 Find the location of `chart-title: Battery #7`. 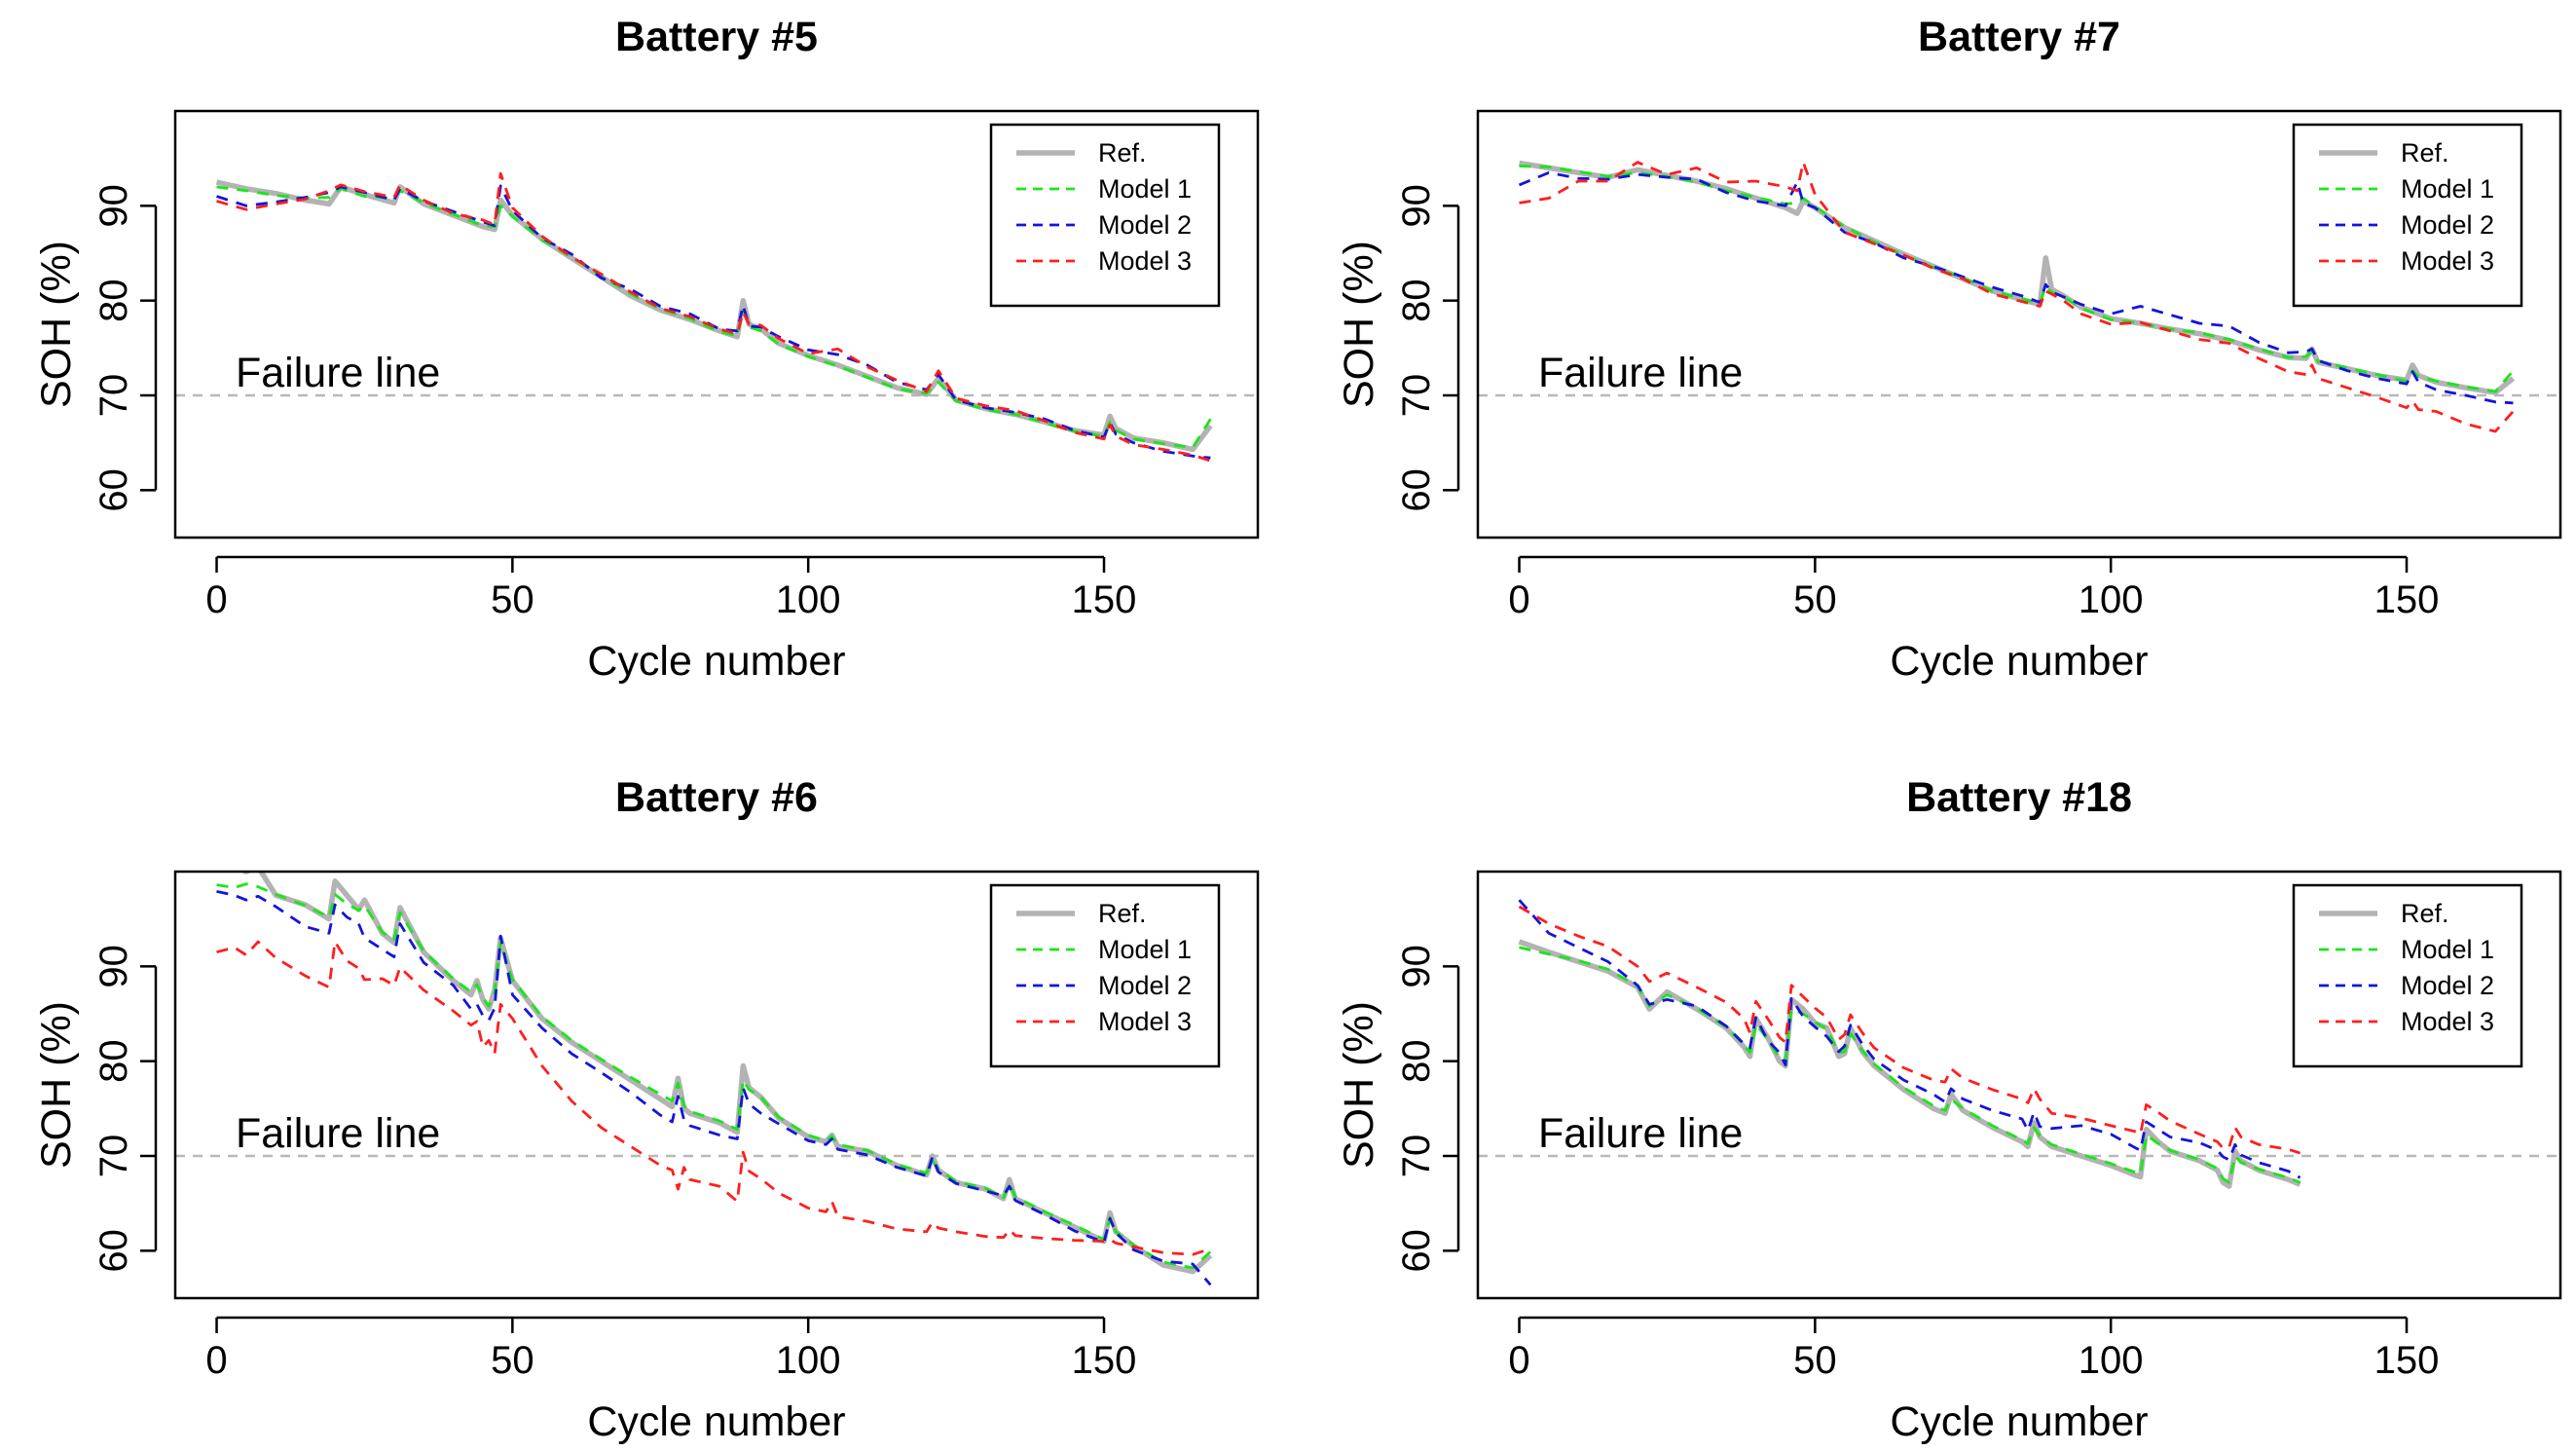

chart-title: Battery #7 is located at coordinates (2019, 37).